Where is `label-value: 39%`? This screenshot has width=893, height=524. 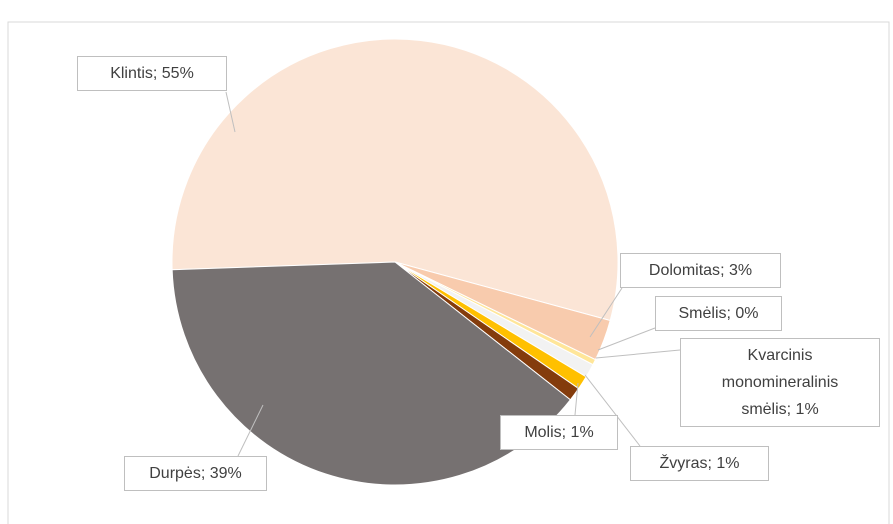
label-value: 39% is located at coordinates (225, 473).